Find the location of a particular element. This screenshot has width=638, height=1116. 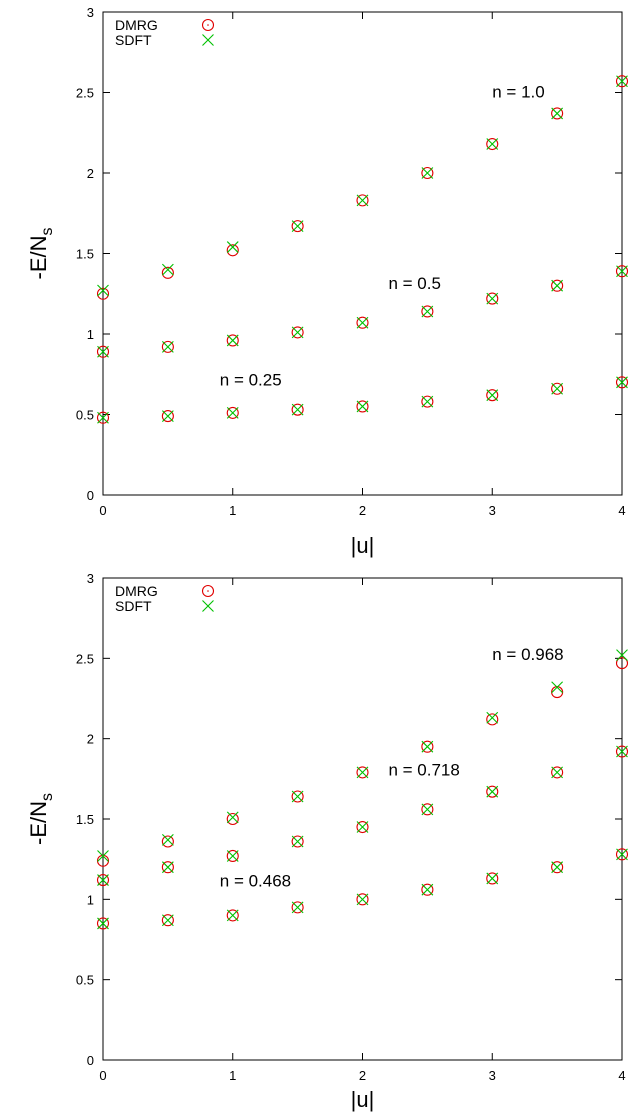

y-tick-label: 0 is located at coordinates (90, 495).